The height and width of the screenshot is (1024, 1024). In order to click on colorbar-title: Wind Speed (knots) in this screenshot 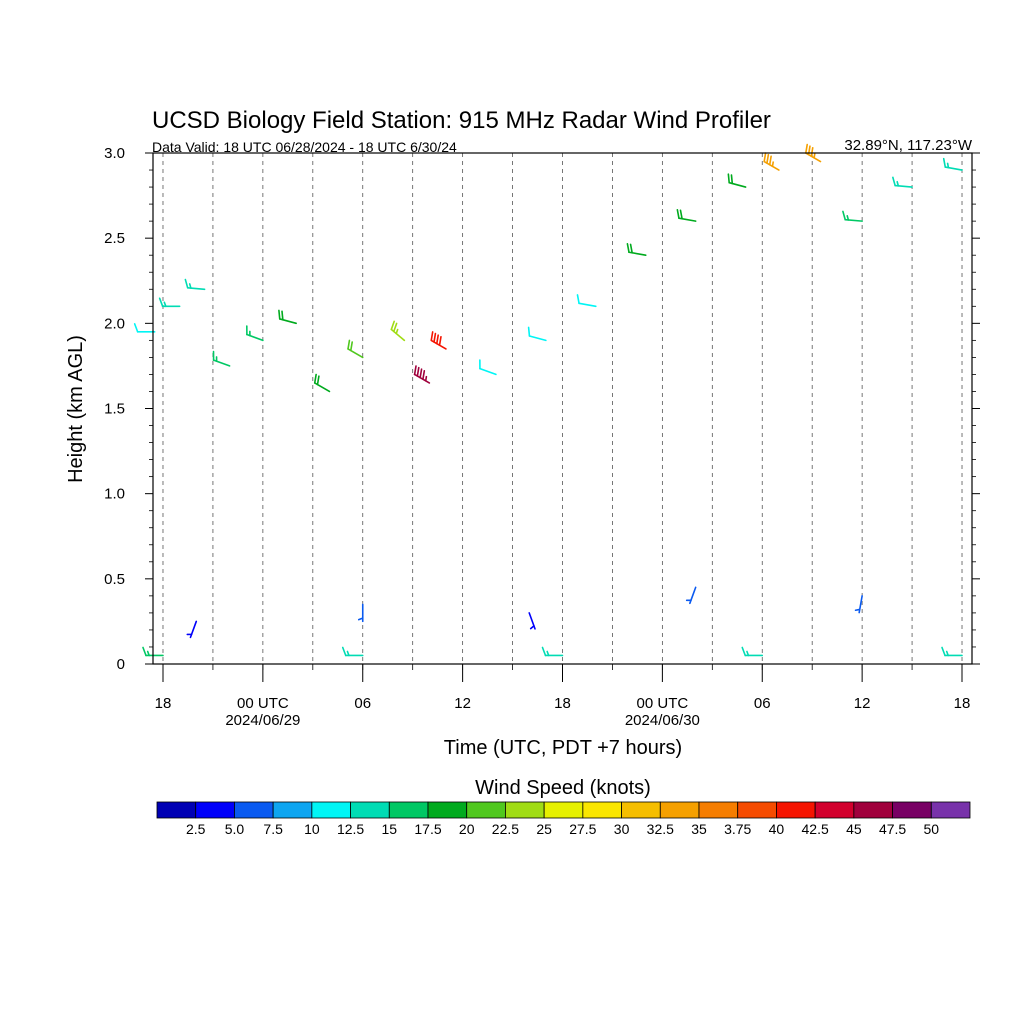, I will do `click(563, 788)`.